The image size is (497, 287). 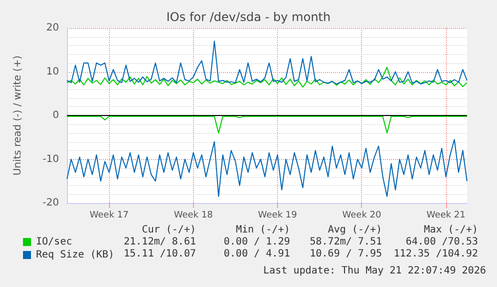 I want to click on legend-label: Req Size (KB), so click(x=75, y=255).